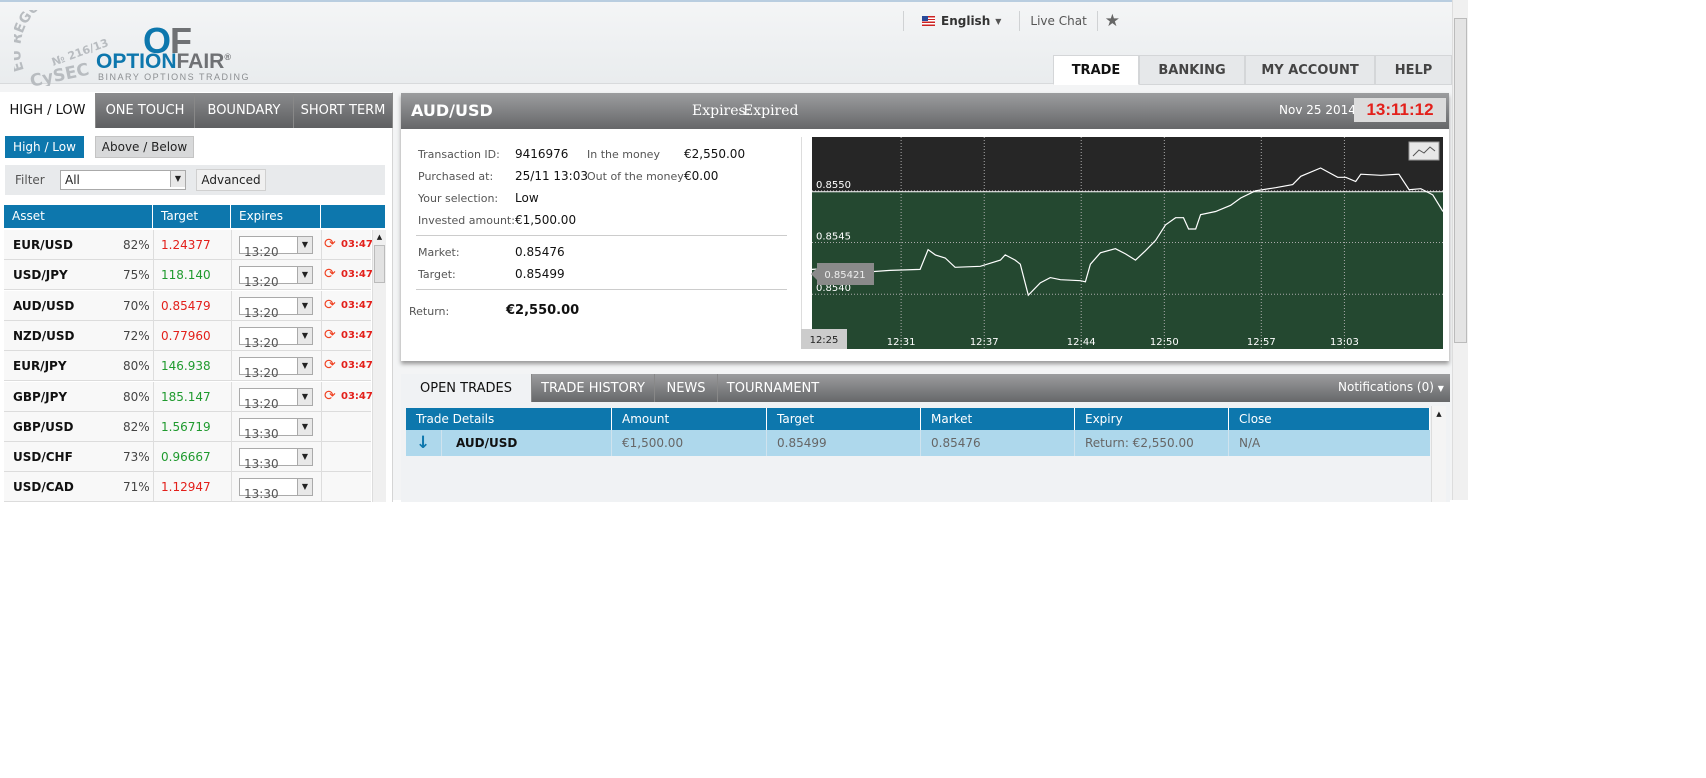 The height and width of the screenshot is (778, 1706). Describe the element at coordinates (701, 176) in the screenshot. I see `otm-value: €0.00` at that location.